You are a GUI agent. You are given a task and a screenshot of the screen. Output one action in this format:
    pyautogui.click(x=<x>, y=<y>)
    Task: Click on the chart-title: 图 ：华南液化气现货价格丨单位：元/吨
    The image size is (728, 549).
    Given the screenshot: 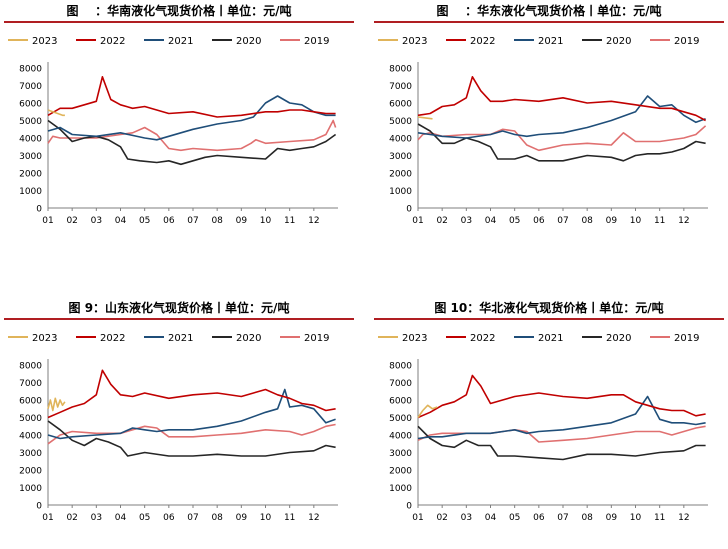 What is the action you would take?
    pyautogui.click(x=179, y=11)
    